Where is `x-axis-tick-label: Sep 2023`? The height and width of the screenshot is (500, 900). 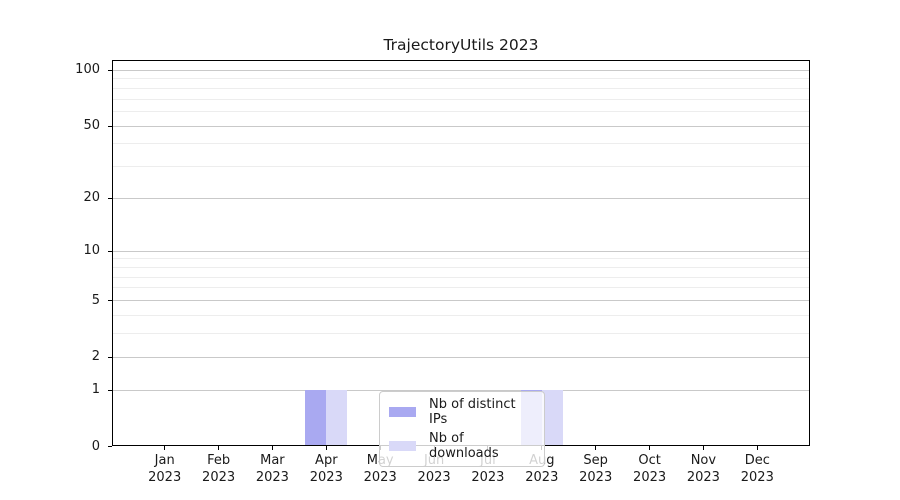
x-axis-tick-label: Sep 2023 is located at coordinates (596, 469).